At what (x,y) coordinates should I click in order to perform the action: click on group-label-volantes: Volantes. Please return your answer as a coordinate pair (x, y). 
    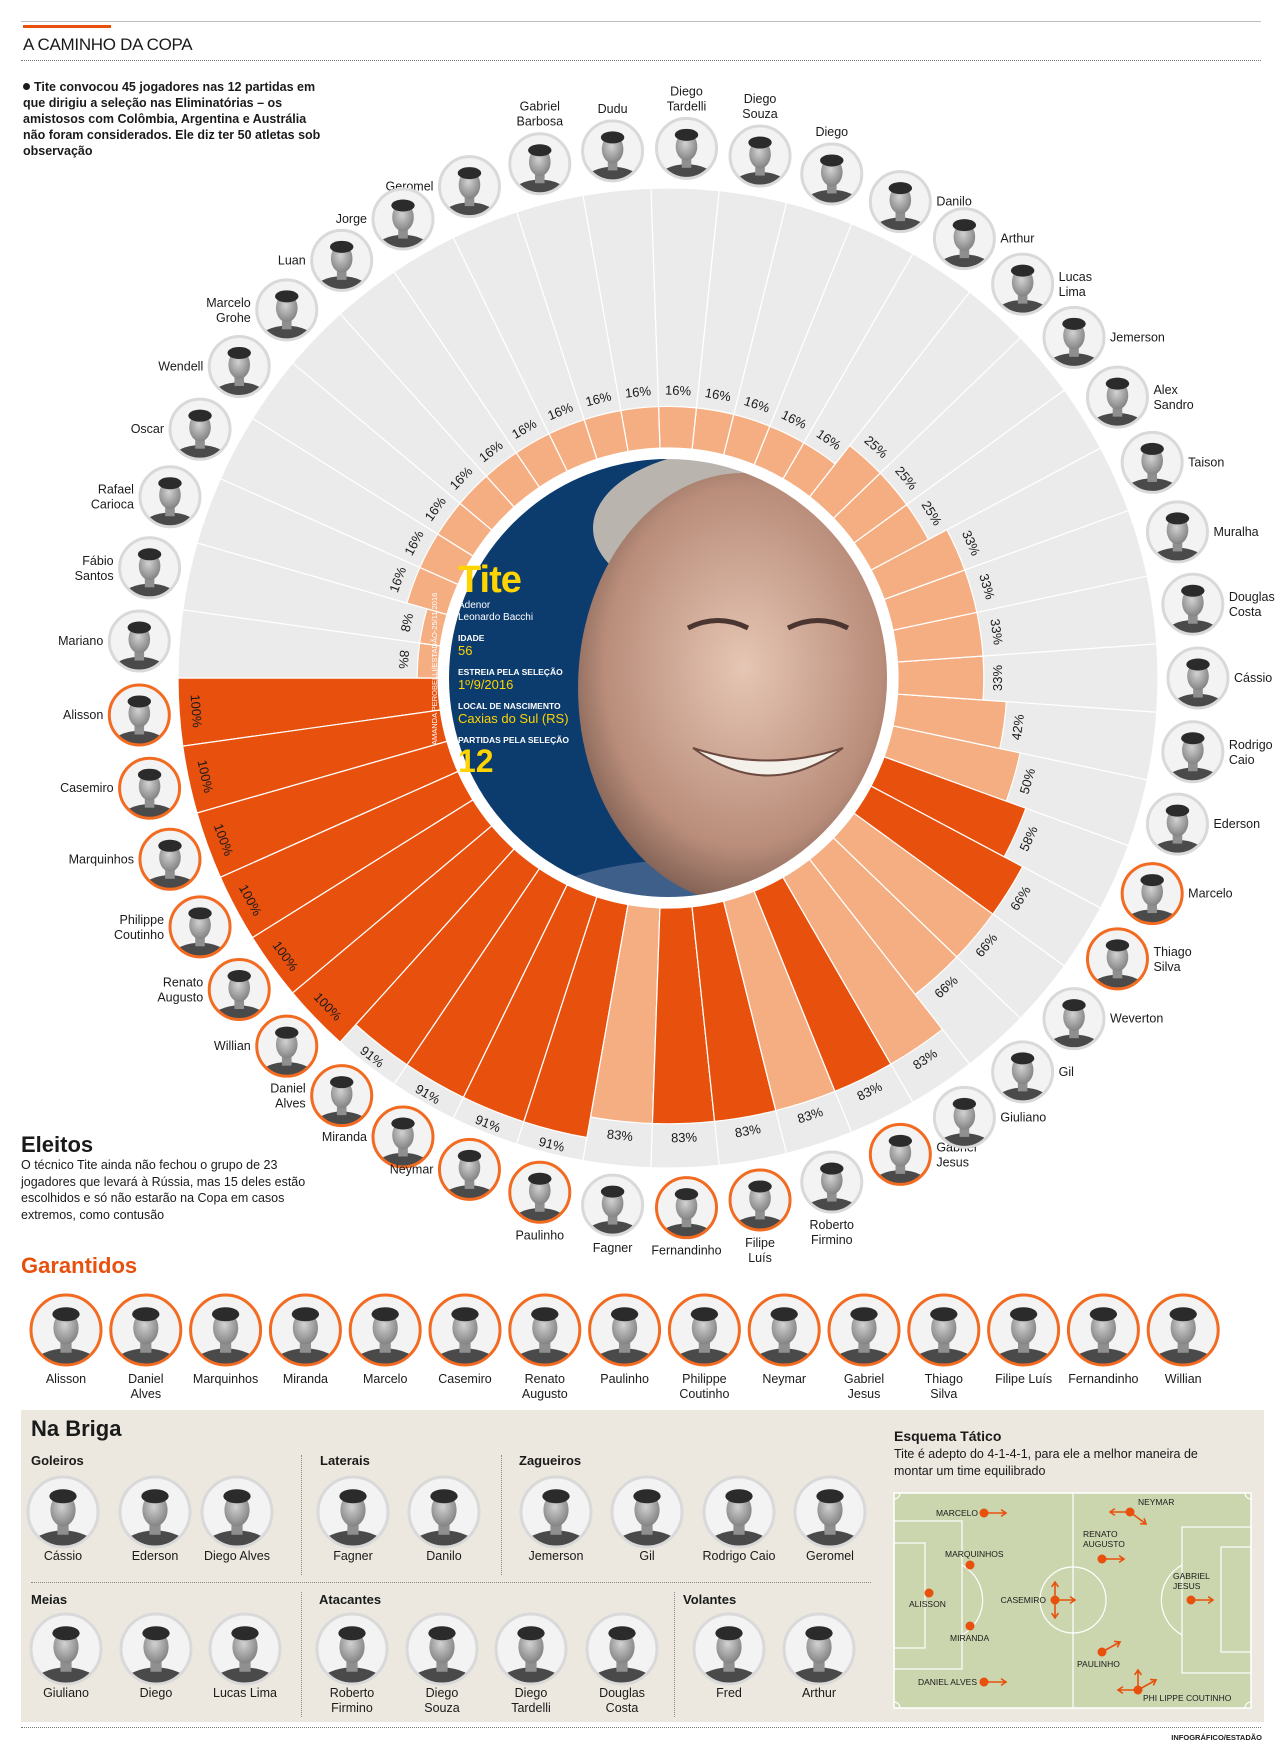
    Looking at the image, I should click on (710, 1599).